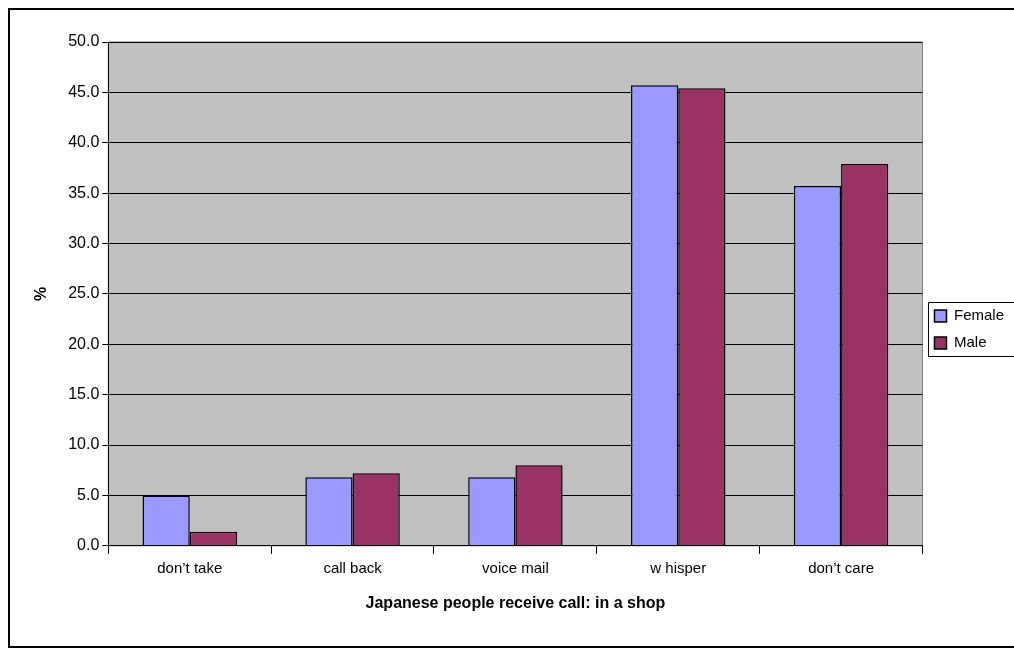 This screenshot has height=657, width=1014. Describe the element at coordinates (84, 192) in the screenshot. I see `y-tick-label: 35.0` at that location.